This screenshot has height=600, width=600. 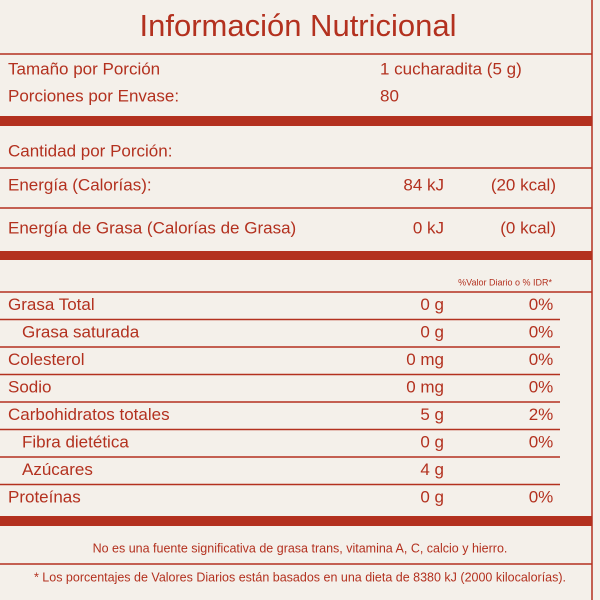 What do you see at coordinates (152, 227) in the screenshot?
I see `energy-label: Energía de Grasa (Calorías de Grasa)` at bounding box center [152, 227].